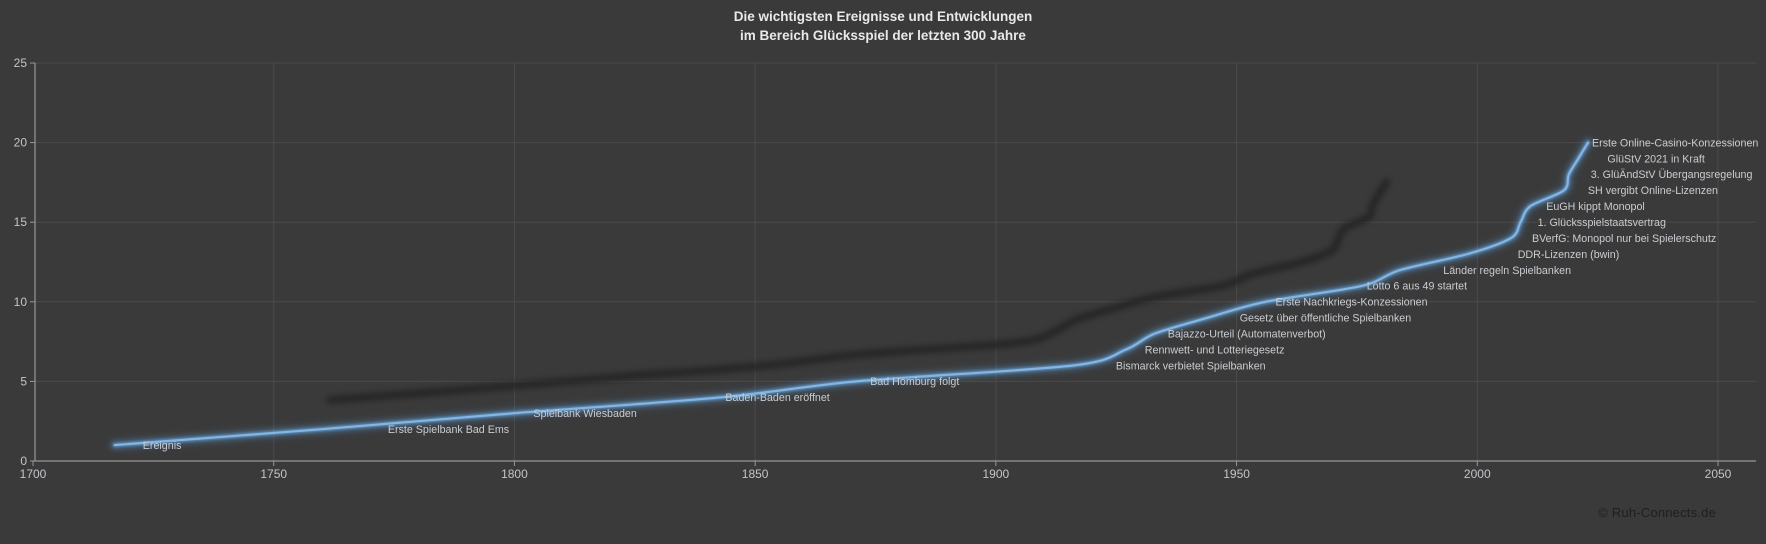 The width and height of the screenshot is (1766, 544). Describe the element at coordinates (21, 143) in the screenshot. I see `y-tick-label: 20` at that location.